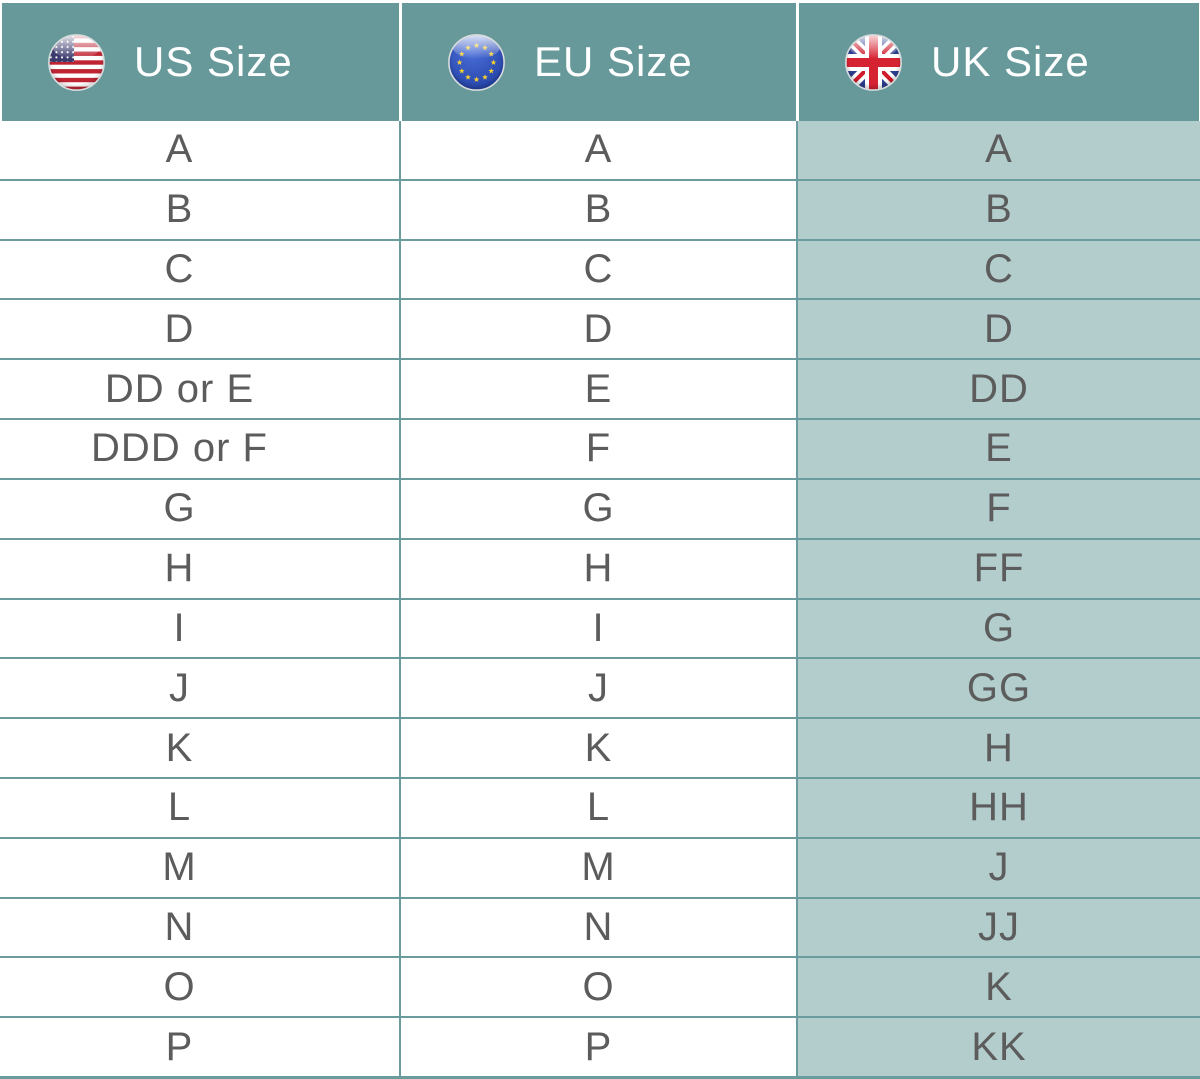 The height and width of the screenshot is (1079, 1200). What do you see at coordinates (200, 628) in the screenshot?
I see `us-size-cell: I` at bounding box center [200, 628].